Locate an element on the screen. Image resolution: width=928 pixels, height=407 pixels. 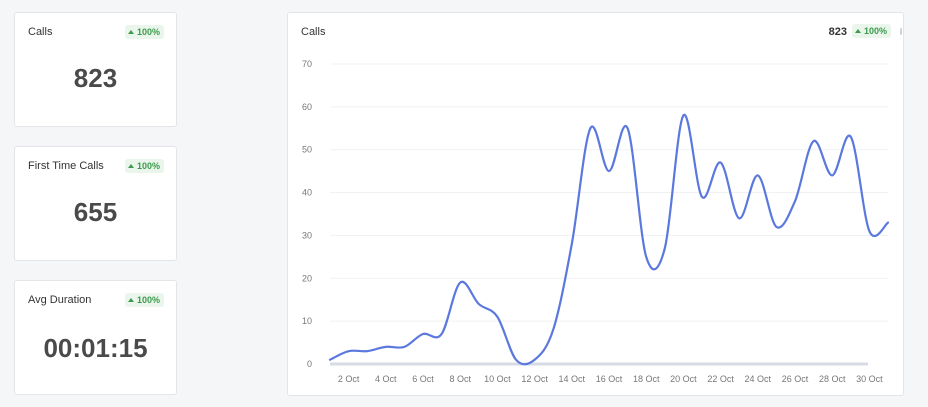
y-tick-label: 30 is located at coordinates (307, 235).